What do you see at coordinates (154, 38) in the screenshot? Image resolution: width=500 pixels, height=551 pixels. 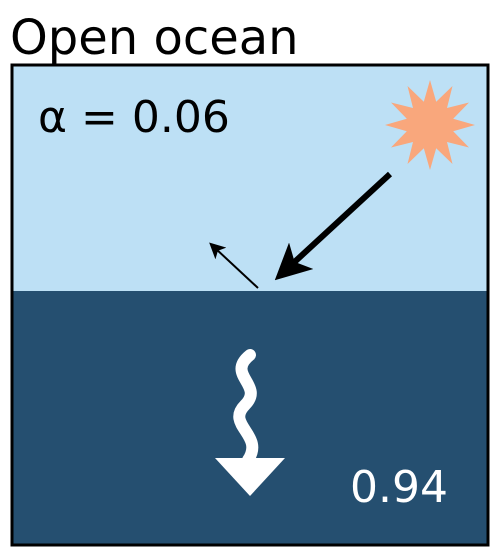 I see `title: Open ocean` at bounding box center [154, 38].